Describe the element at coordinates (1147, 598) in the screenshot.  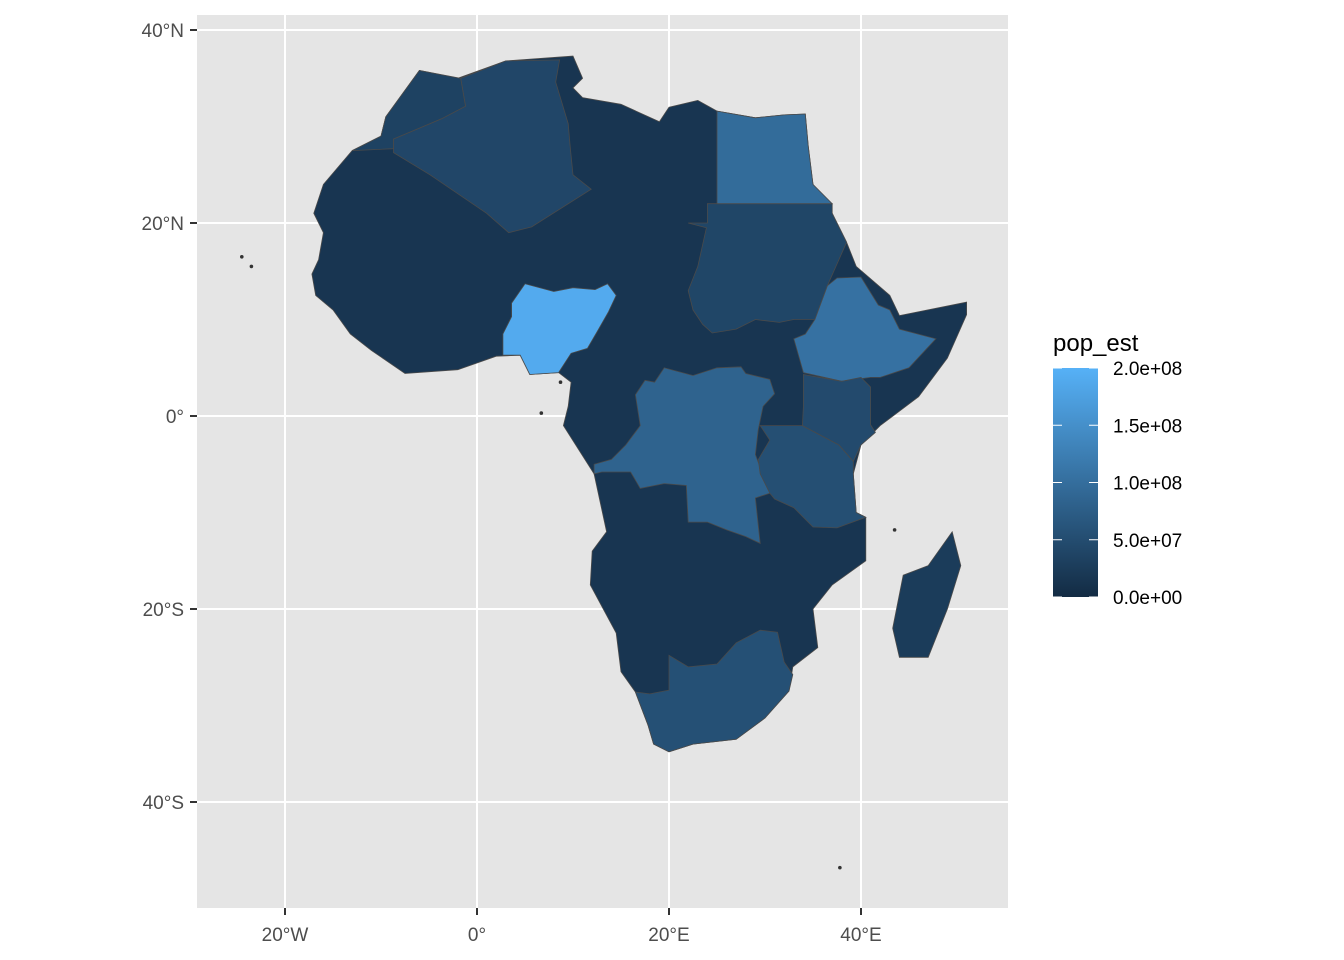
I see `legend-label: 0.0e+00` at that location.